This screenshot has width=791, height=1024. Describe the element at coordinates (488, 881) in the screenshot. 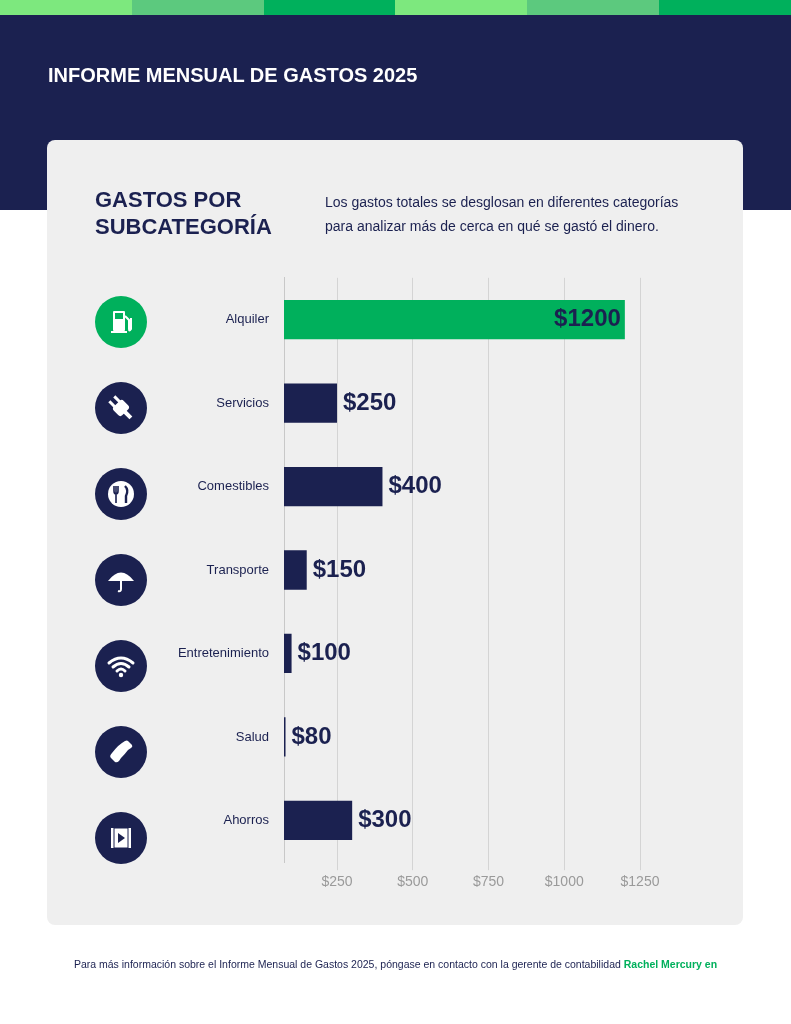

I see `x-tick-label: $750` at that location.